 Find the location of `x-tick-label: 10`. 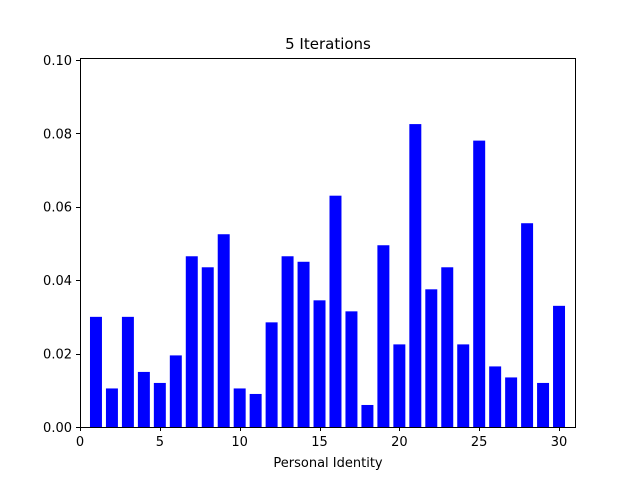

x-tick-label: 10 is located at coordinates (239, 442).